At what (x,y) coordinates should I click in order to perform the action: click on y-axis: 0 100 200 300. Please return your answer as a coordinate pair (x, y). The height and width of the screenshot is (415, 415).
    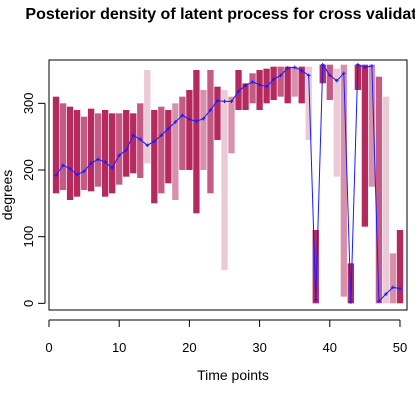
    Looking at the image, I should click on (33, 199).